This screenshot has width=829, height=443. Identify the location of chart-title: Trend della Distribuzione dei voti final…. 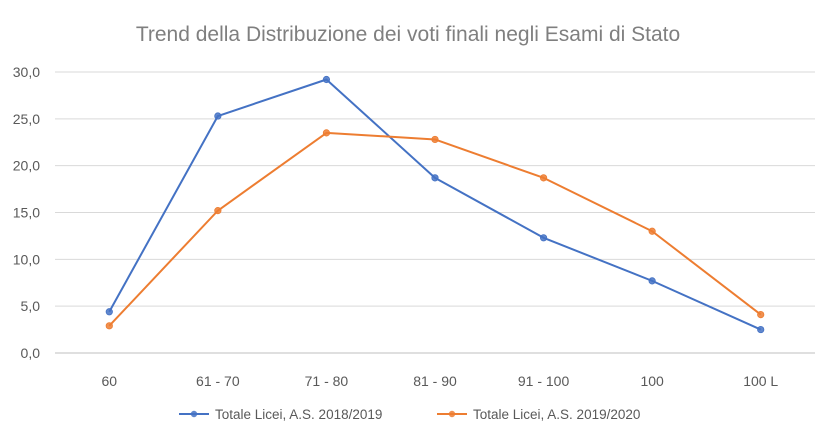
(408, 34).